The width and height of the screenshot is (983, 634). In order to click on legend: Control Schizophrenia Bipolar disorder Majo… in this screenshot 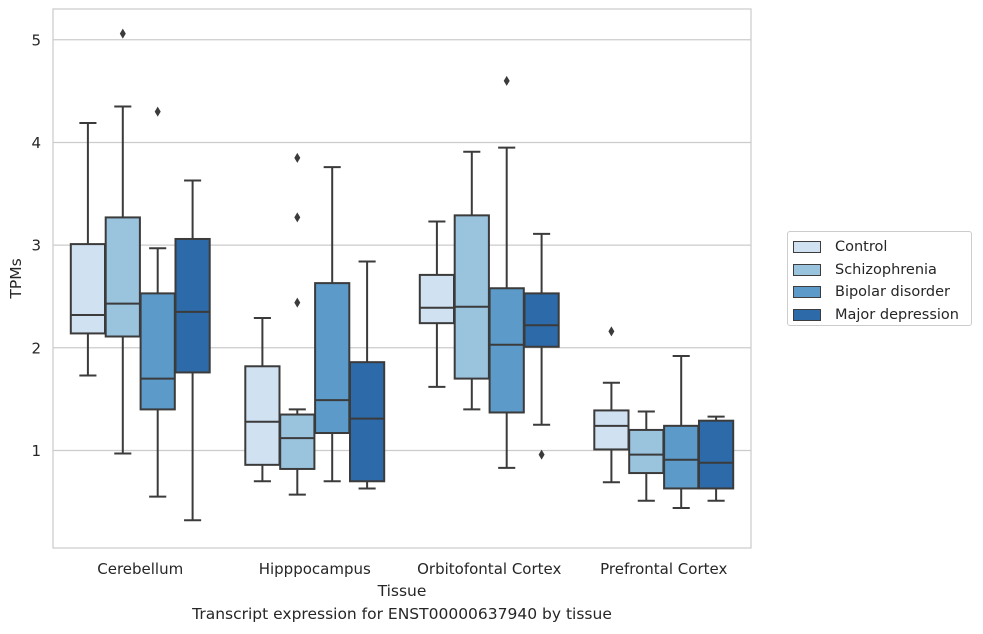, I will do `click(879, 278)`.